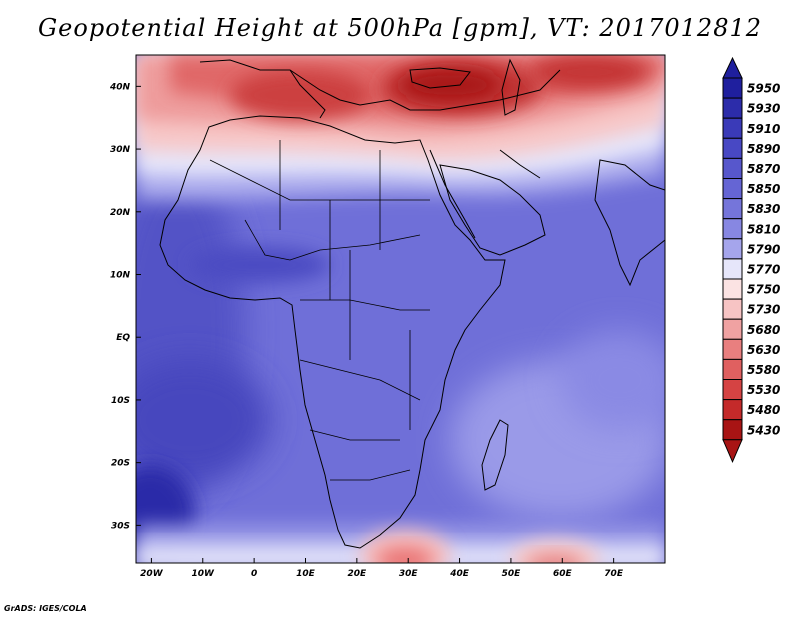 This screenshot has height=618, width=800. I want to click on x-tick-label: 60E, so click(563, 574).